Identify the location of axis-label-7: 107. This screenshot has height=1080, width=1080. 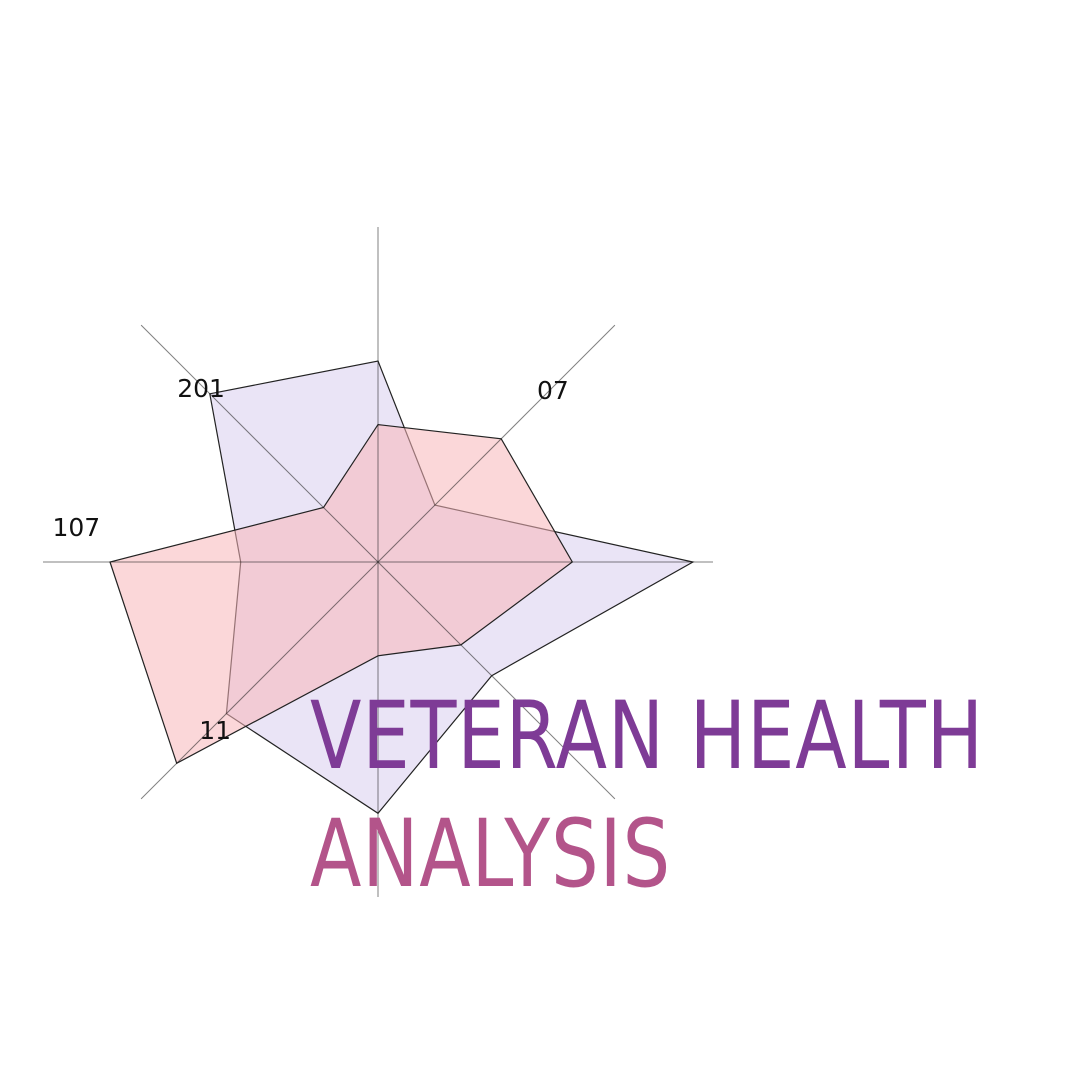
(76, 527).